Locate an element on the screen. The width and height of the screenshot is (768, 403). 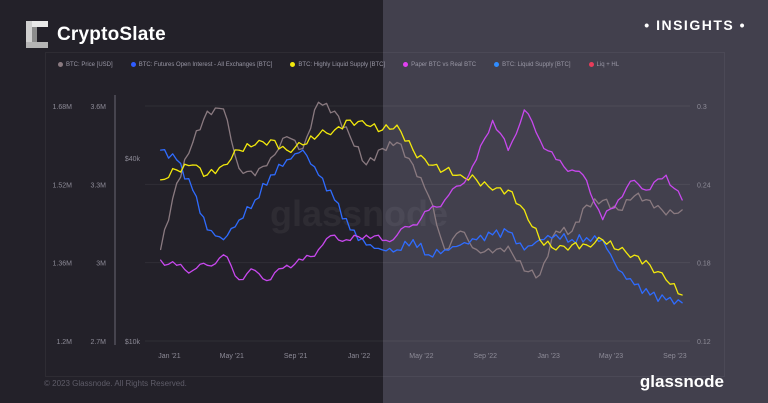
legend-item: Paper BTC vs Real BTC is located at coordinates (439, 65).